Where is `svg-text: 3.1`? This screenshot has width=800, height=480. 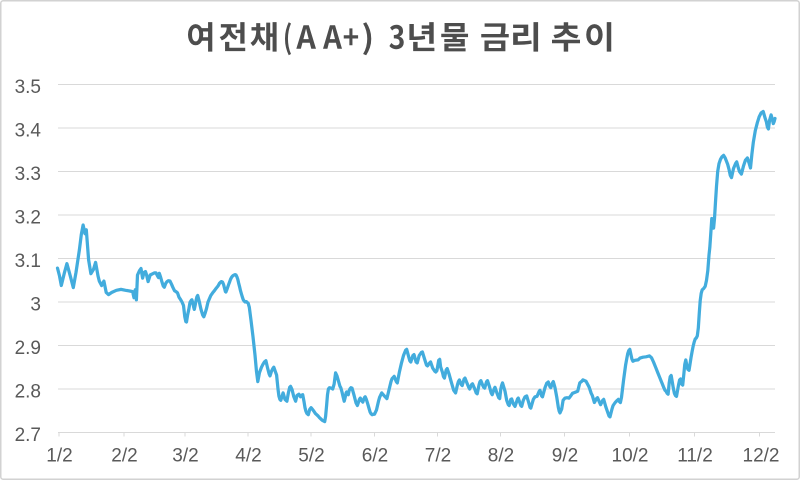
svg-text: 3.1 is located at coordinates (28, 261).